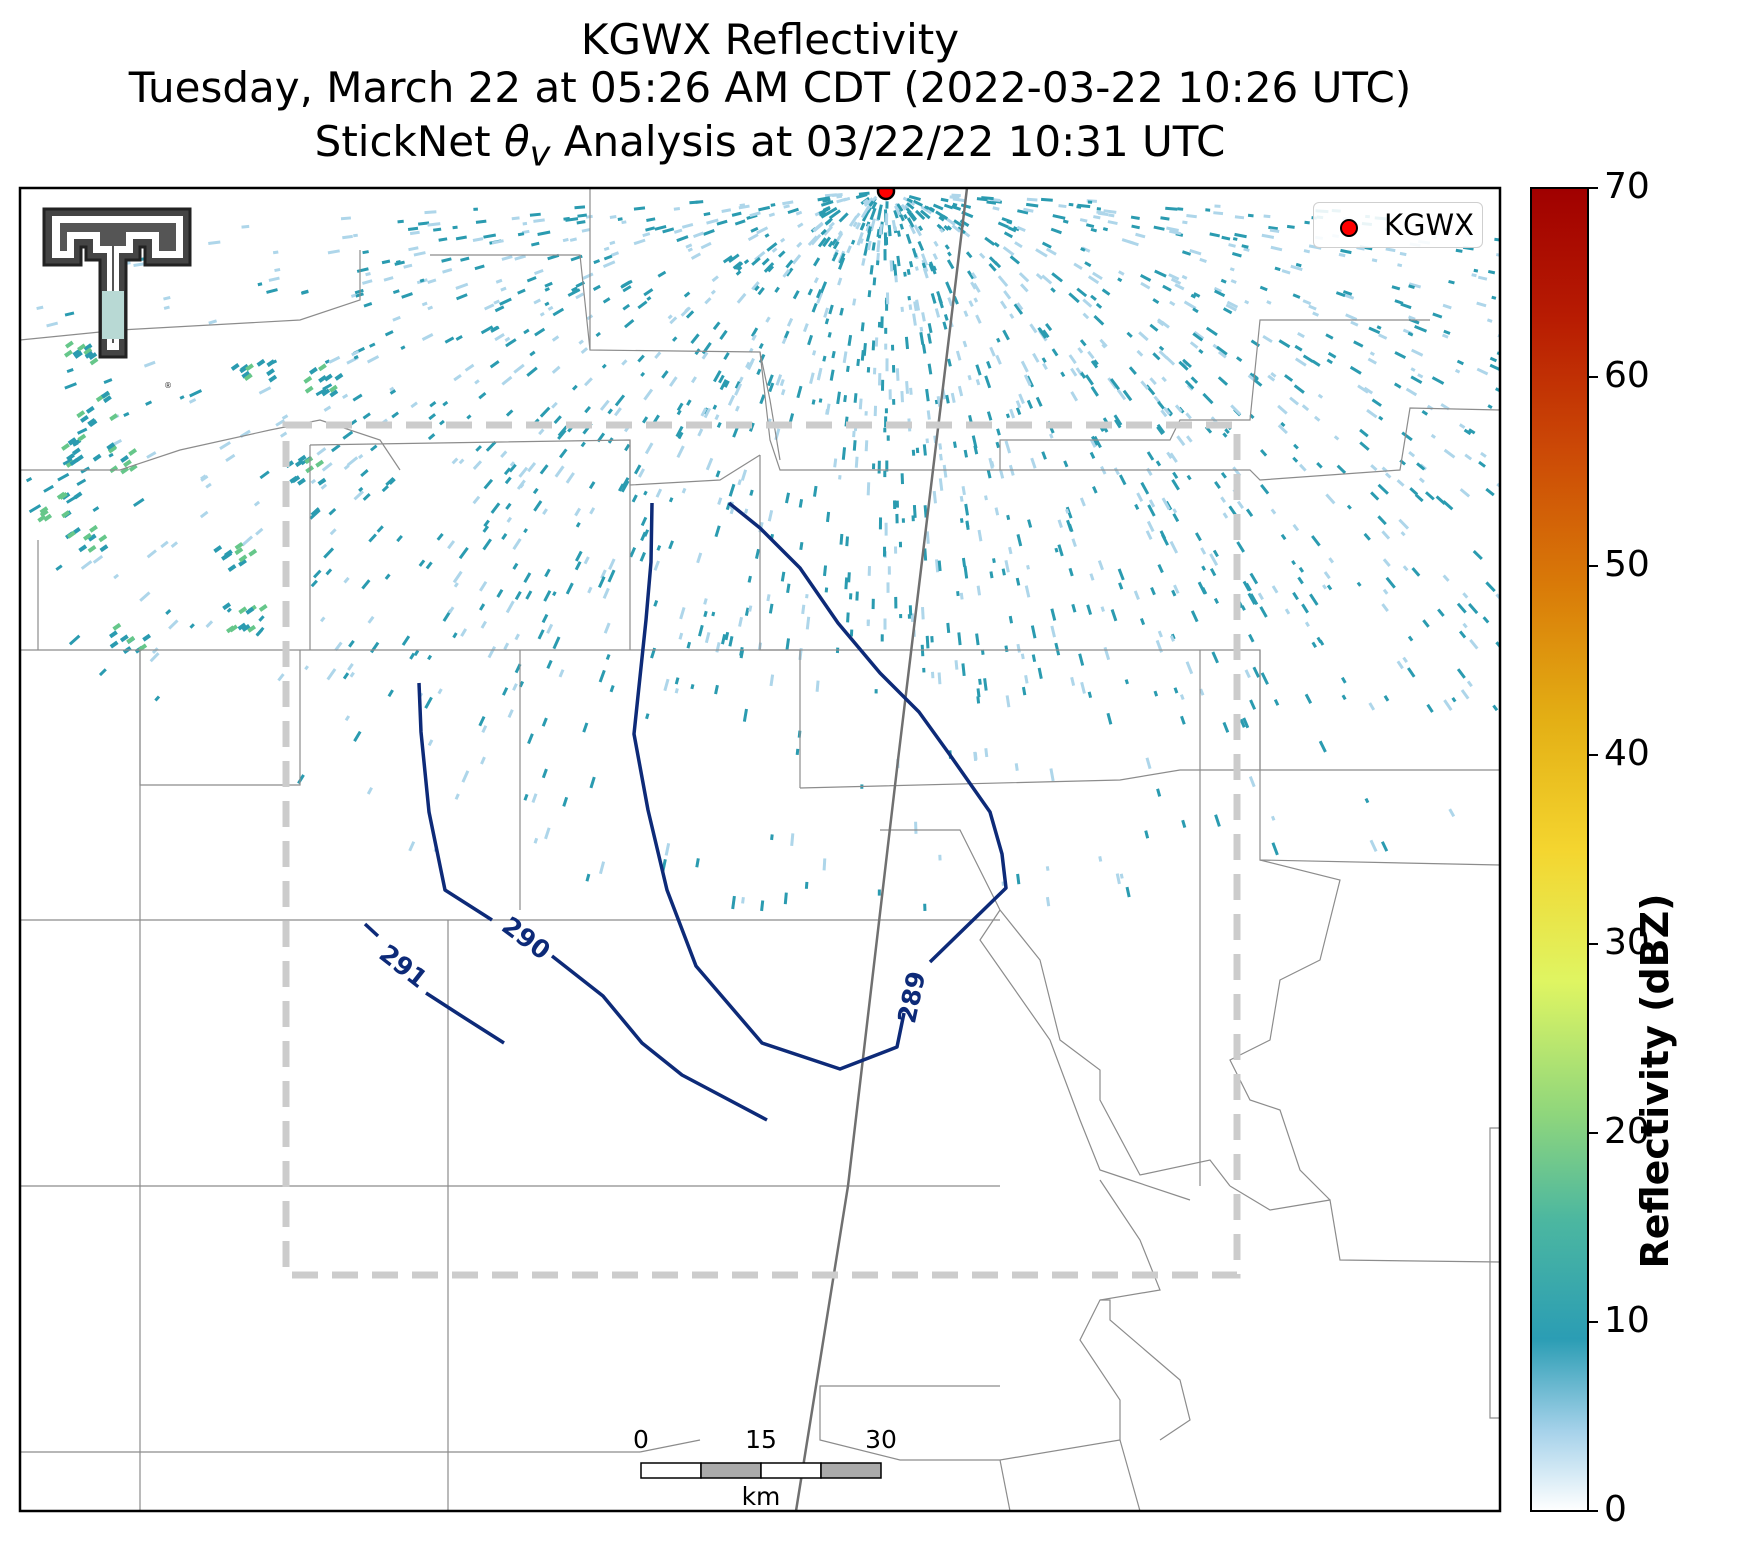  I want to click on theta-symbol: θ, so click(516, 141).